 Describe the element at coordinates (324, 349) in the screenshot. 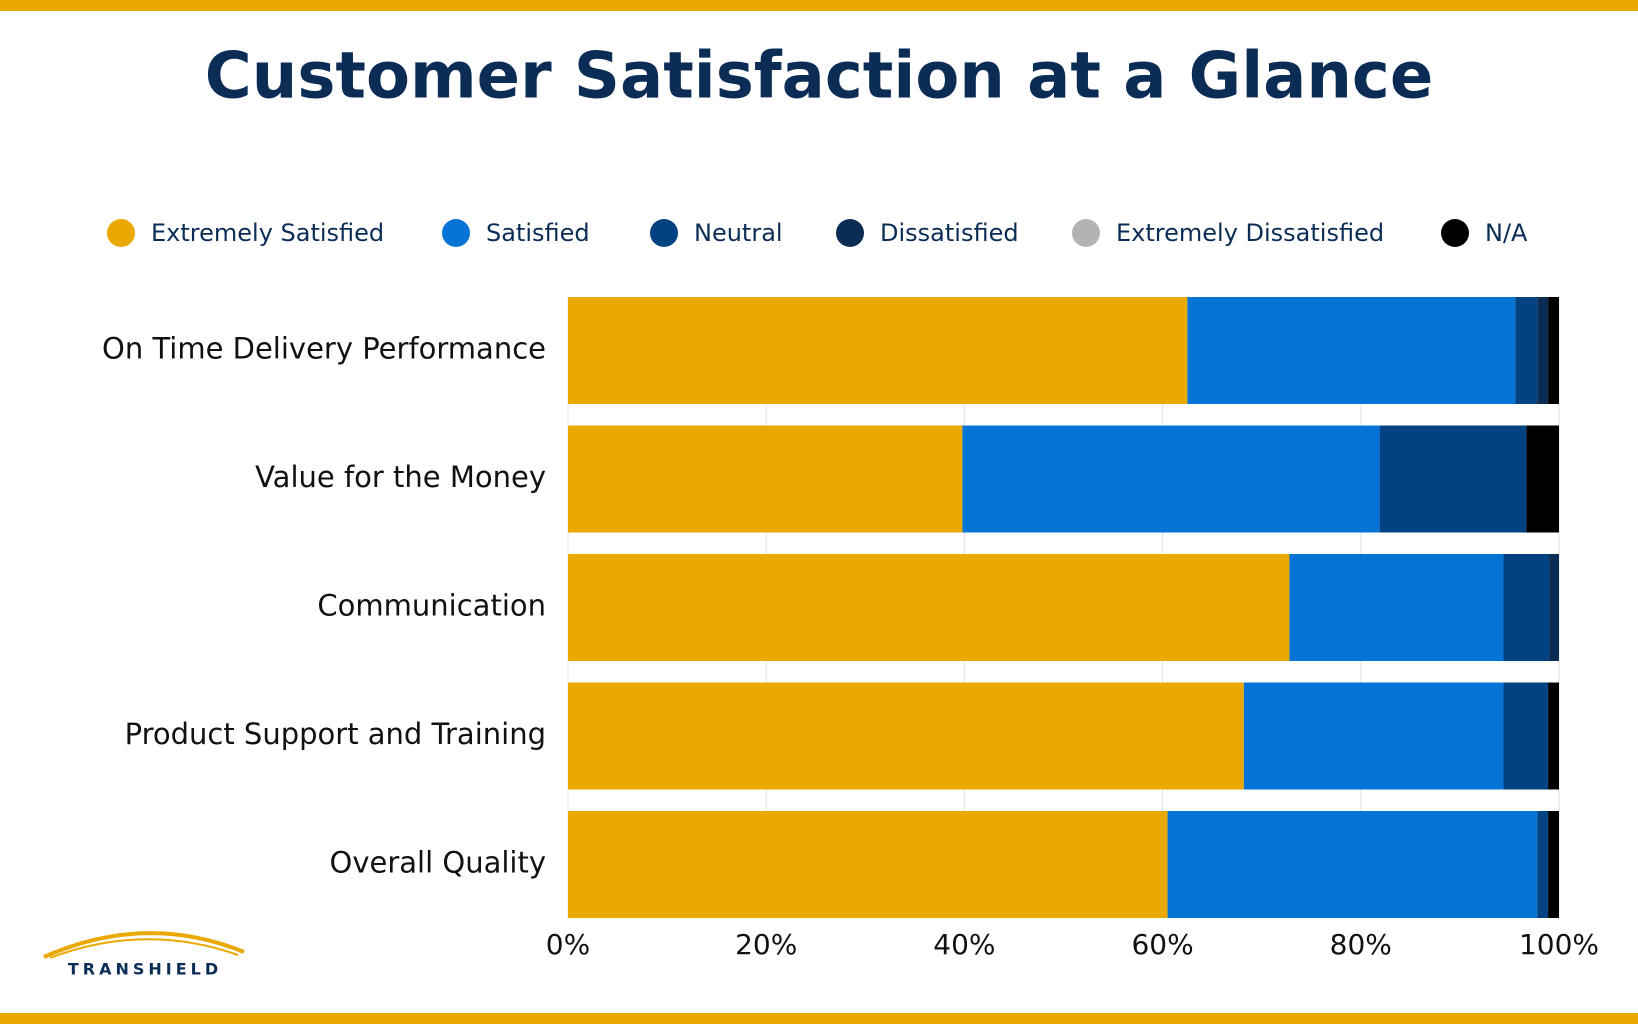

I see `y-tick-label: On Time Delivery Performance` at that location.